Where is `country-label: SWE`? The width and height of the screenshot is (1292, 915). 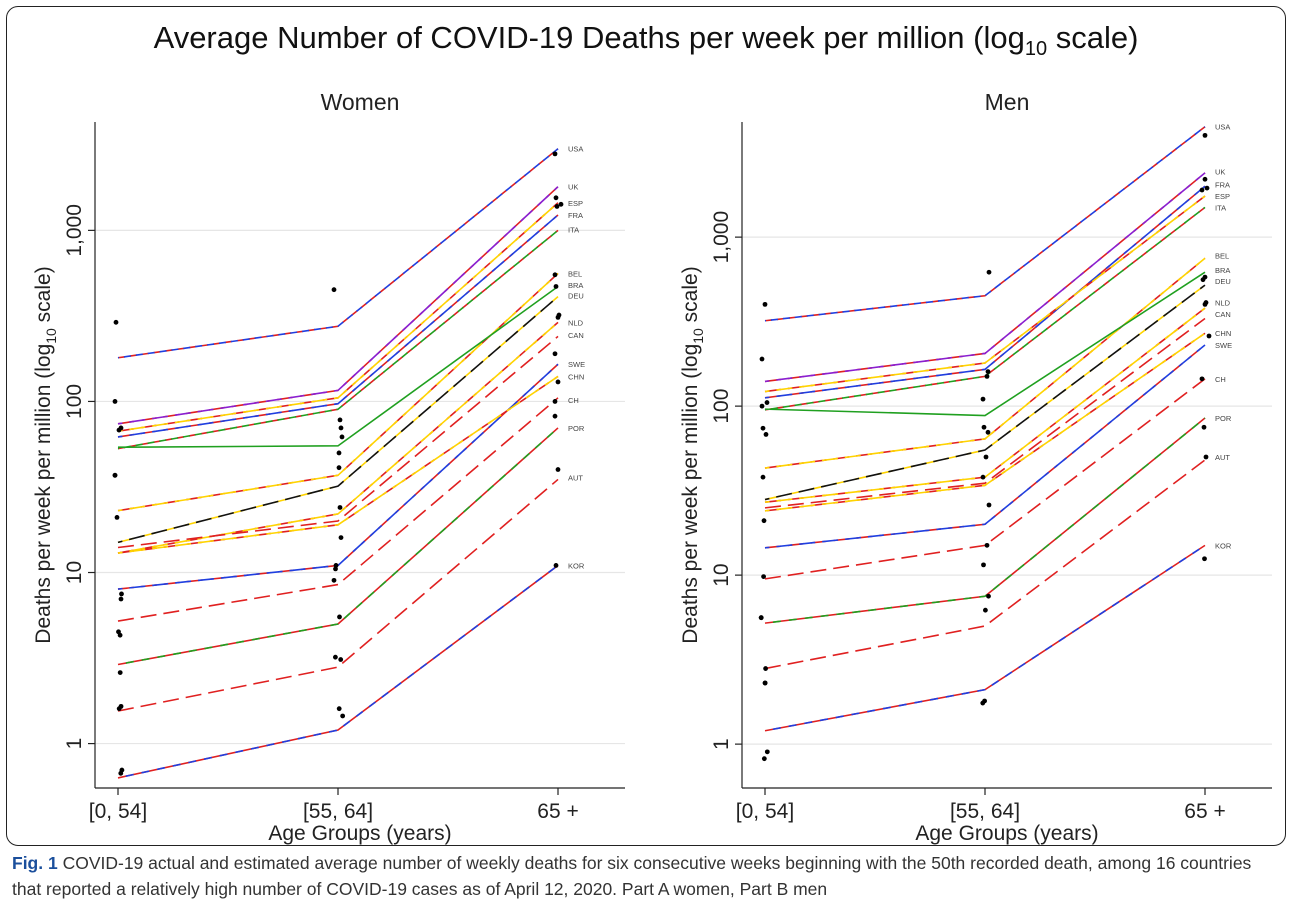 country-label: SWE is located at coordinates (576, 364).